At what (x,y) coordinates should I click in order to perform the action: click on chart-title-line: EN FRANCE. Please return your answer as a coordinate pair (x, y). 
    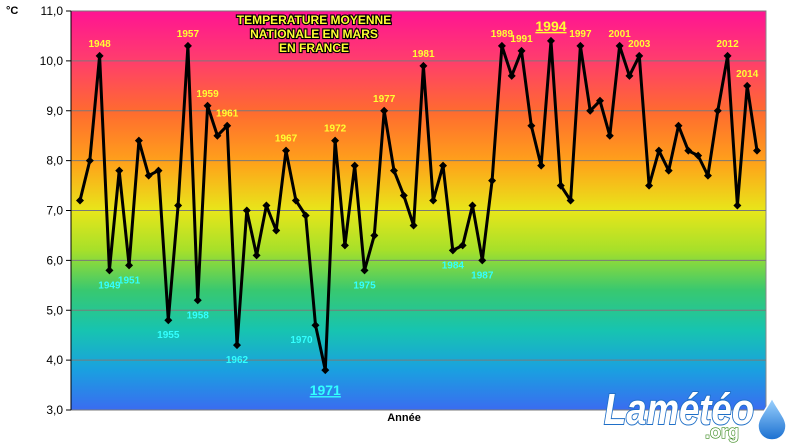
    Looking at the image, I should click on (314, 48).